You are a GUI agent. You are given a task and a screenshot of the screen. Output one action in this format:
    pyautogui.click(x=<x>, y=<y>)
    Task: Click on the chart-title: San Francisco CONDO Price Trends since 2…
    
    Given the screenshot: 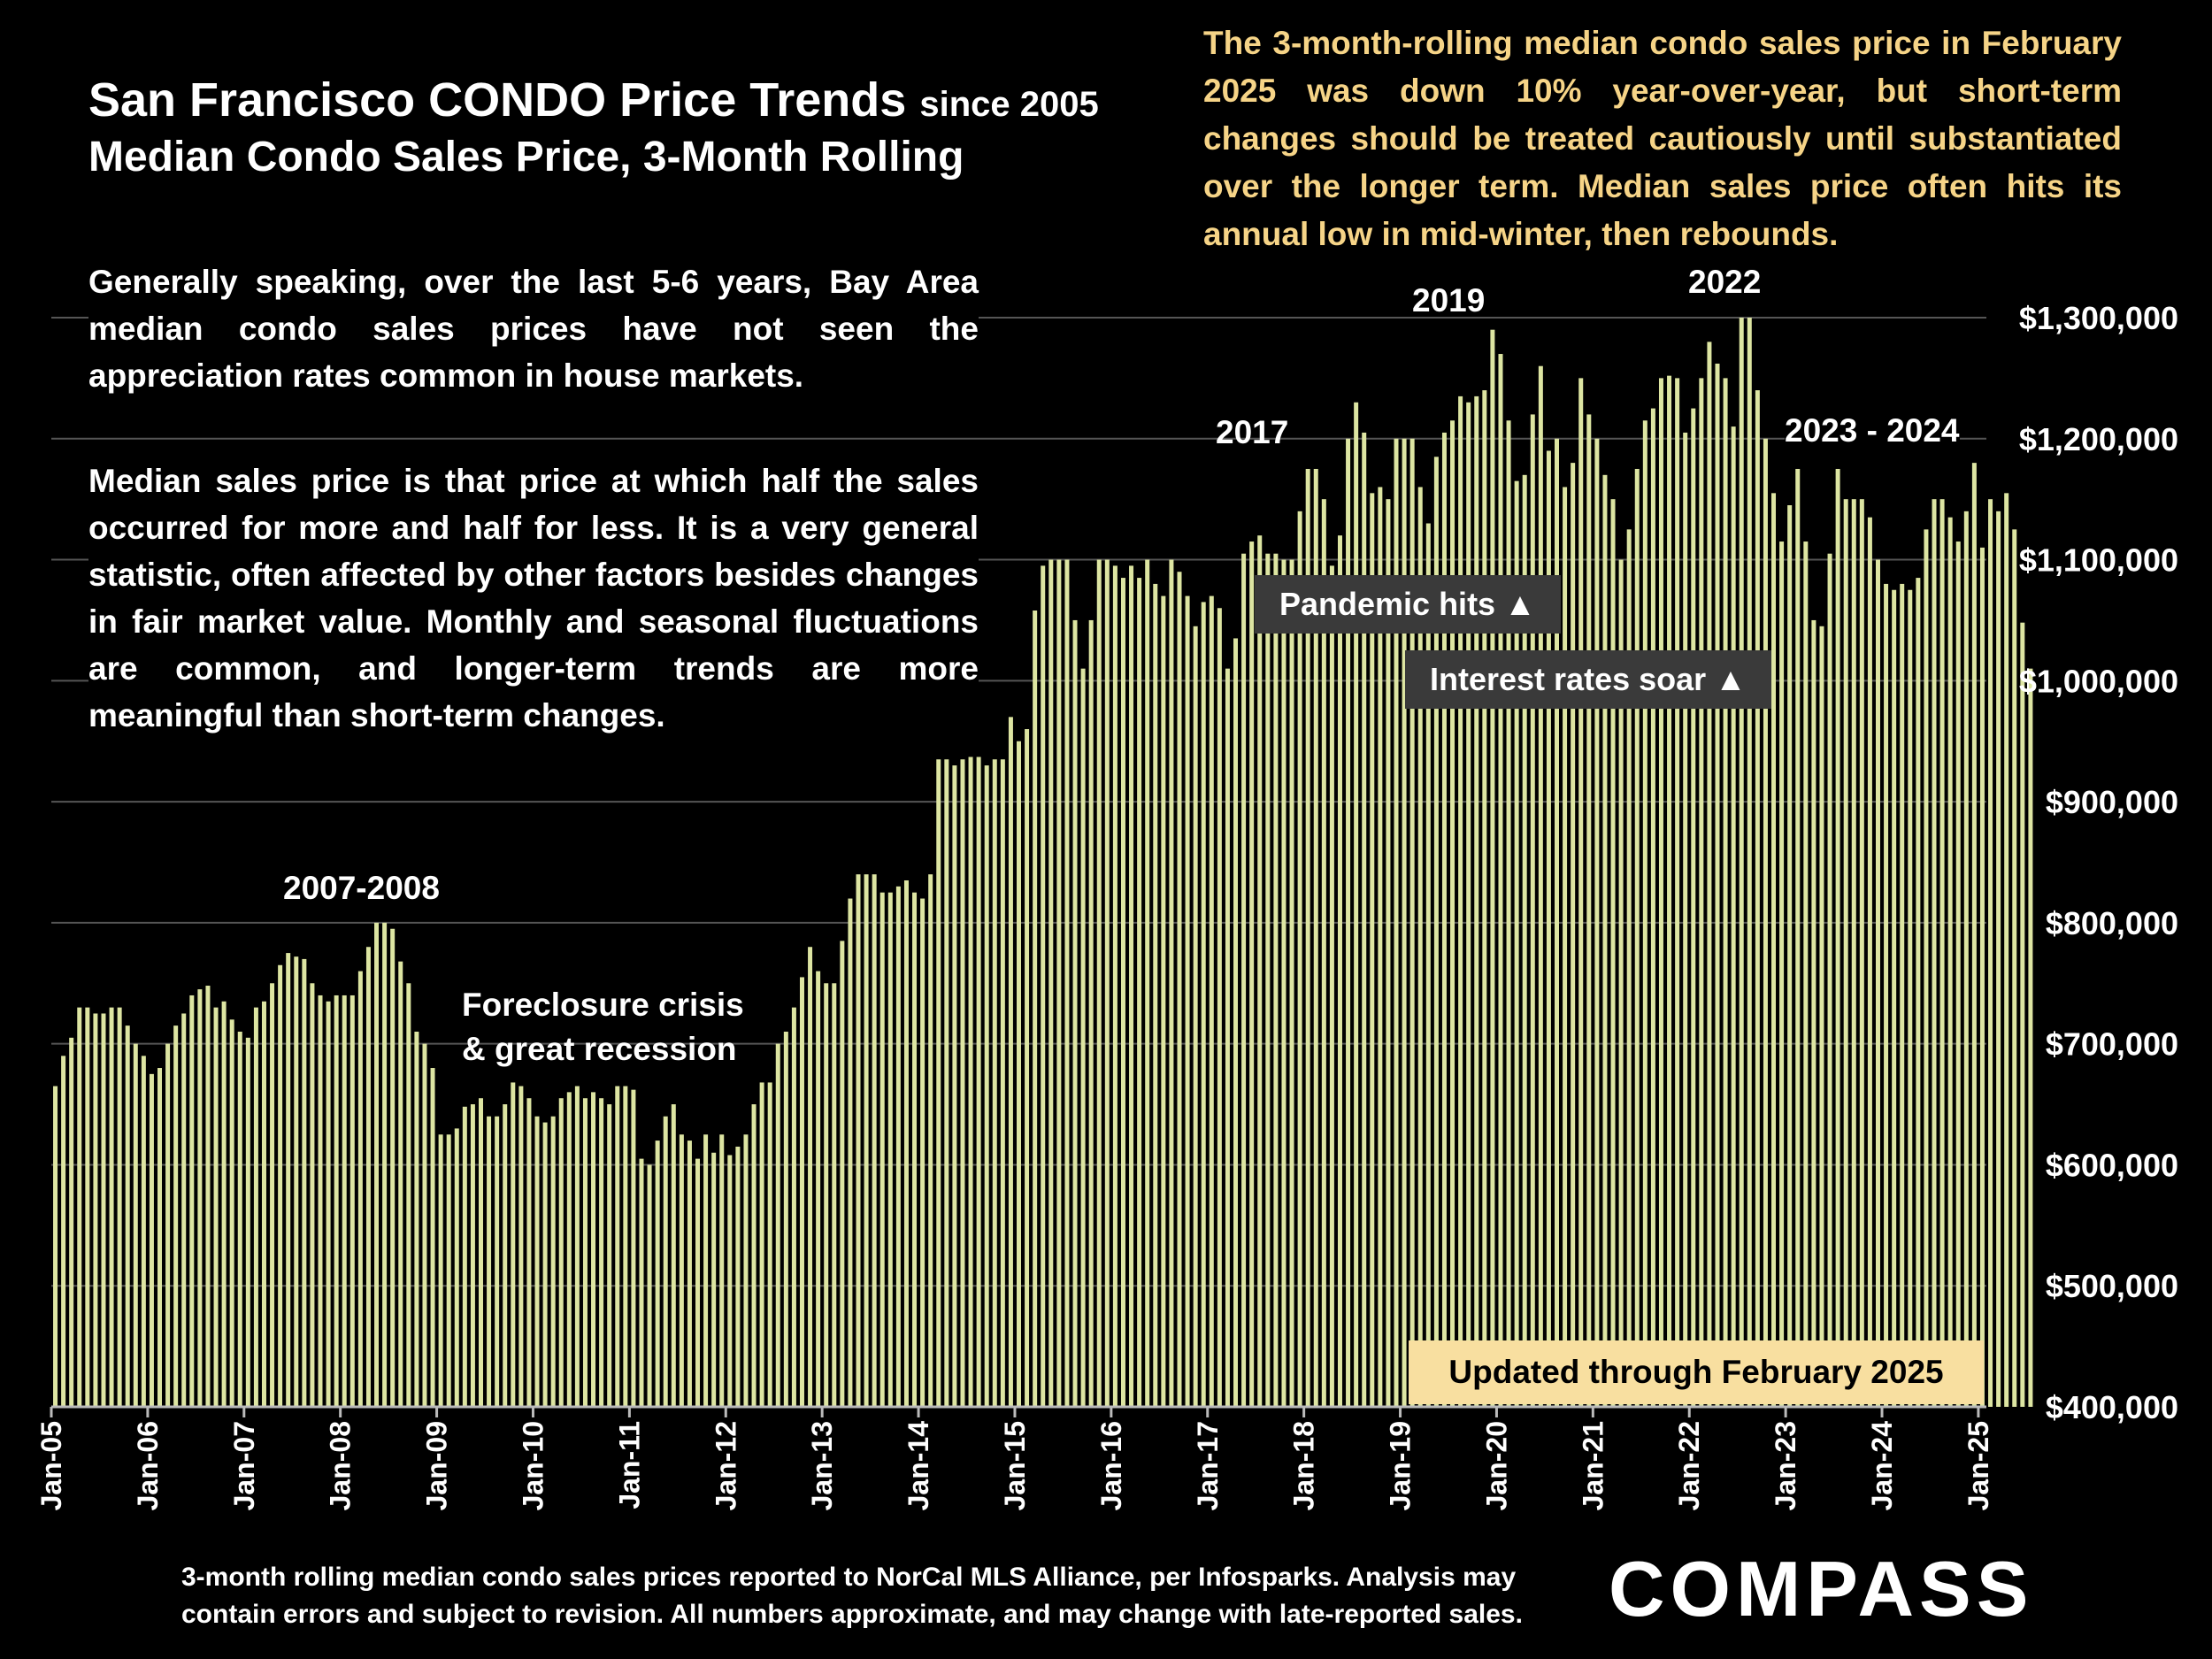 What is the action you would take?
    pyautogui.click(x=594, y=100)
    